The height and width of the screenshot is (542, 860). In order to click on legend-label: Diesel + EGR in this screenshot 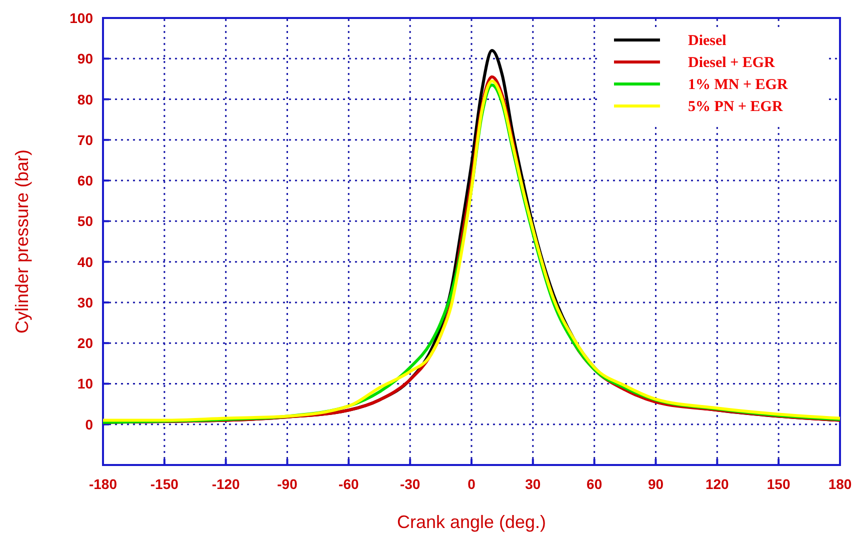, I will do `click(732, 63)`.